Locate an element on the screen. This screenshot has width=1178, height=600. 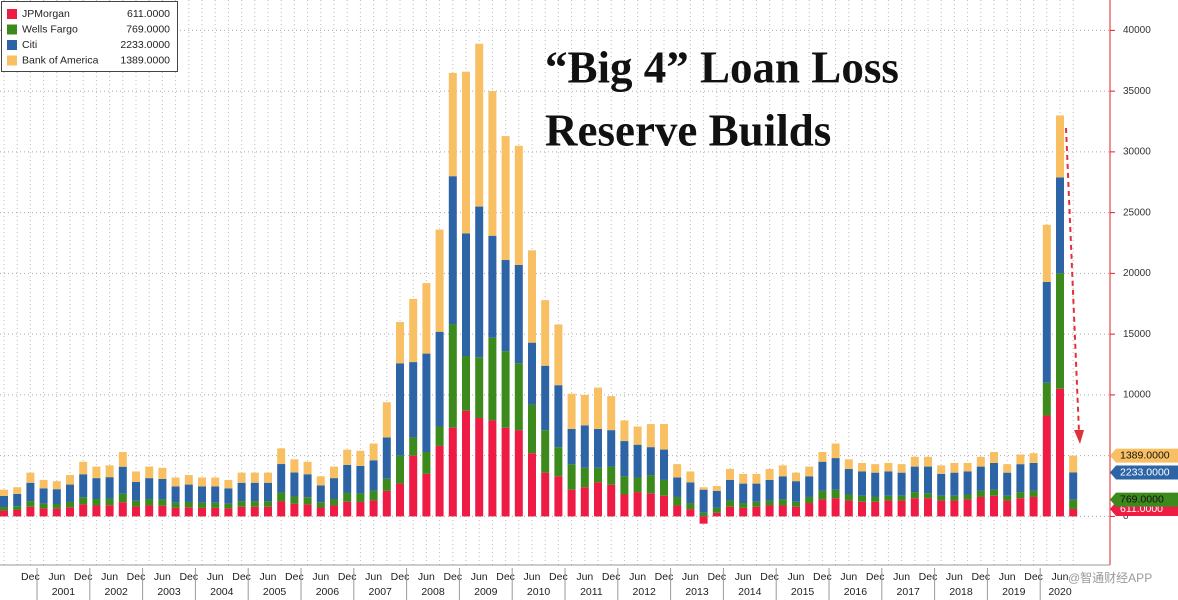
legend-label: Citi is located at coordinates (29, 45).